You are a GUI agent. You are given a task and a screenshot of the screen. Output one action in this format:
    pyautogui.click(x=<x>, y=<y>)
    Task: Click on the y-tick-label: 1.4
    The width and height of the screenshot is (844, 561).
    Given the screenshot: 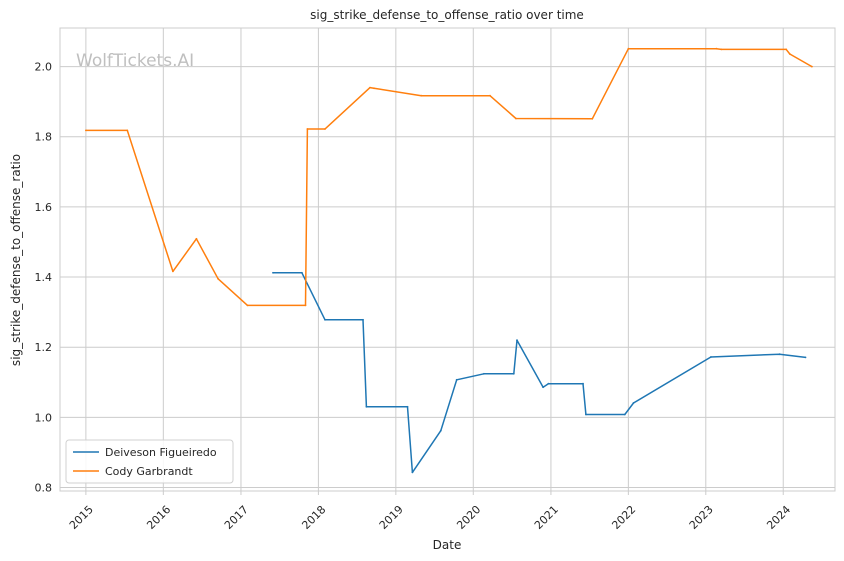 What is the action you would take?
    pyautogui.click(x=44, y=277)
    